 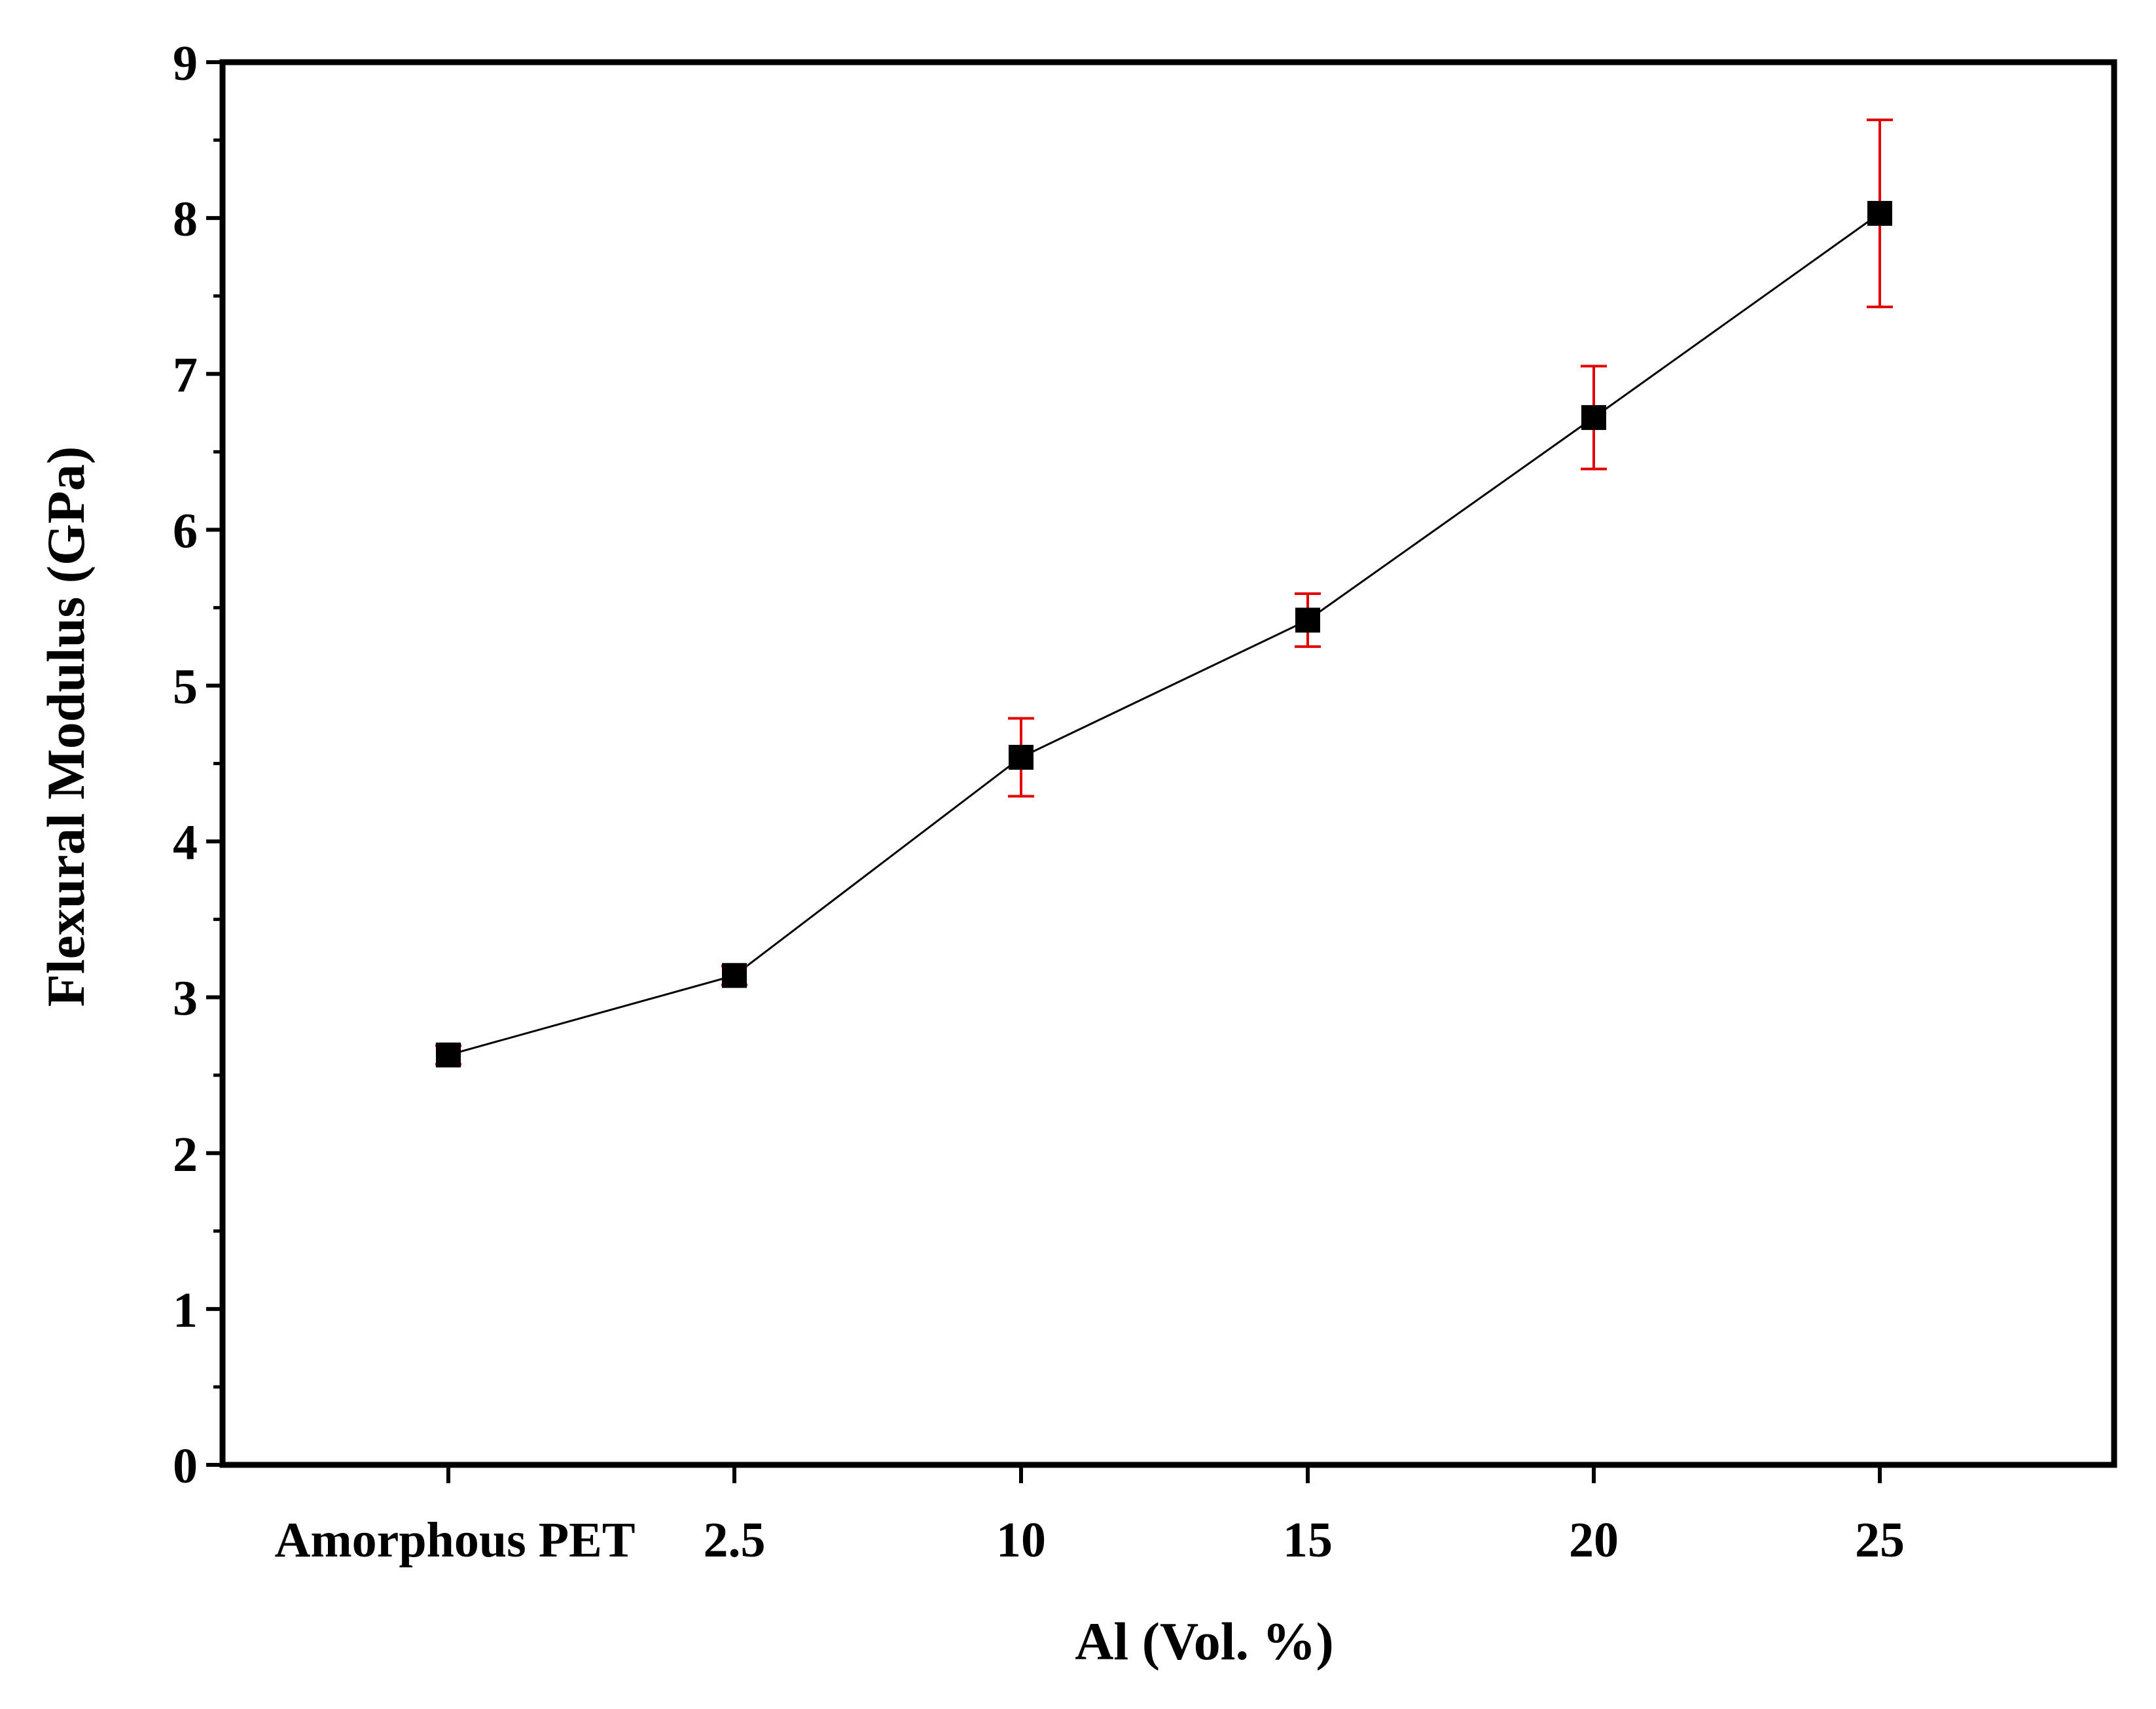 I want to click on y-tick-label: 1, so click(x=185, y=1311).